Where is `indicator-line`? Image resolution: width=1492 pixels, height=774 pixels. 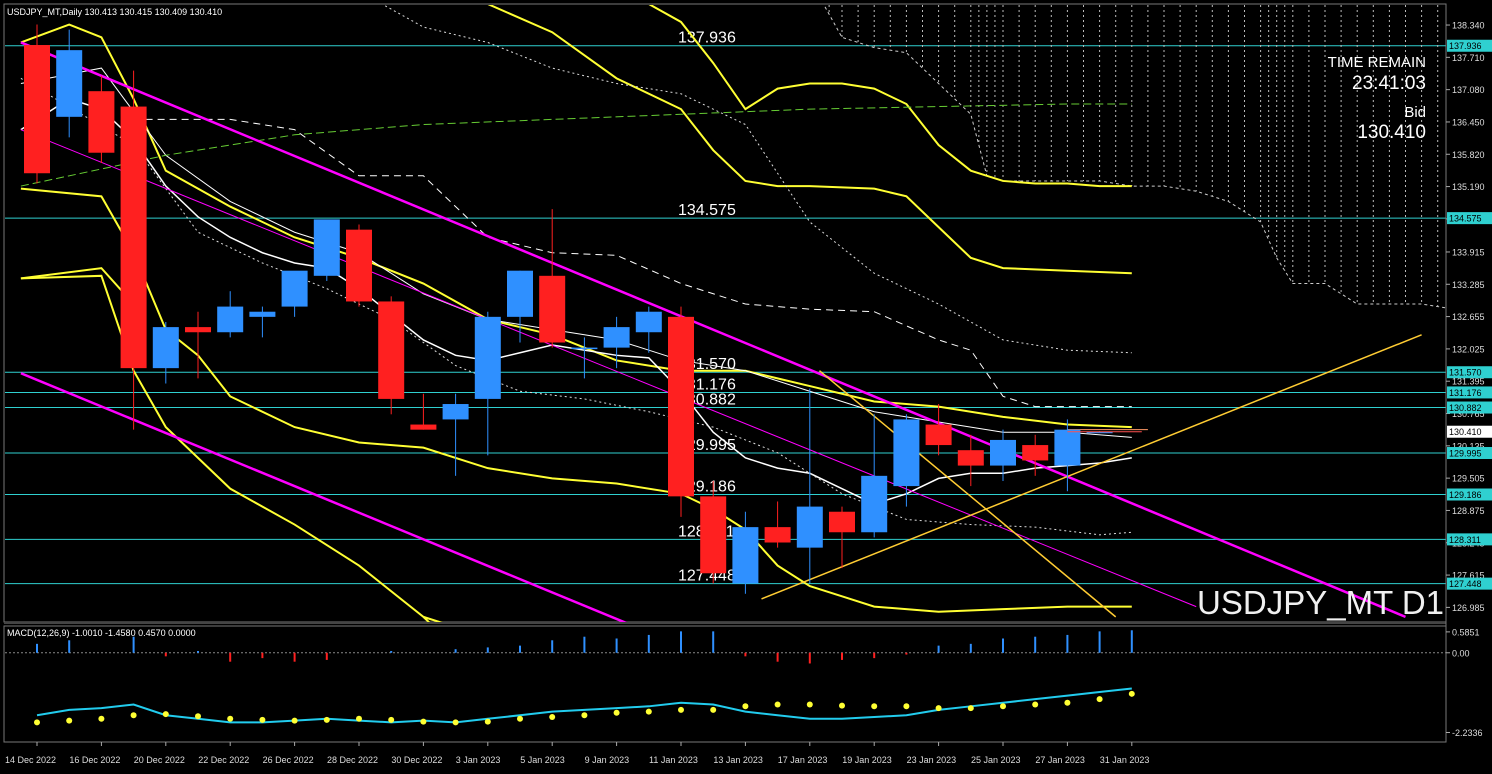 indicator-line is located at coordinates (225, 448).